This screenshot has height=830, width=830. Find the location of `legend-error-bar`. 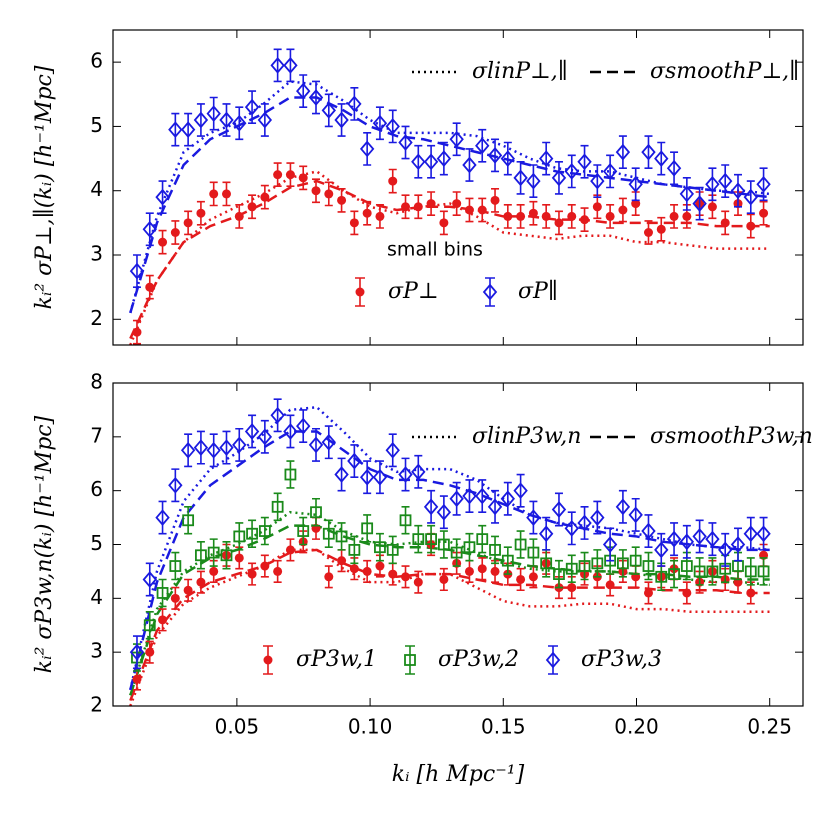

legend-error-bar is located at coordinates (553, 660).